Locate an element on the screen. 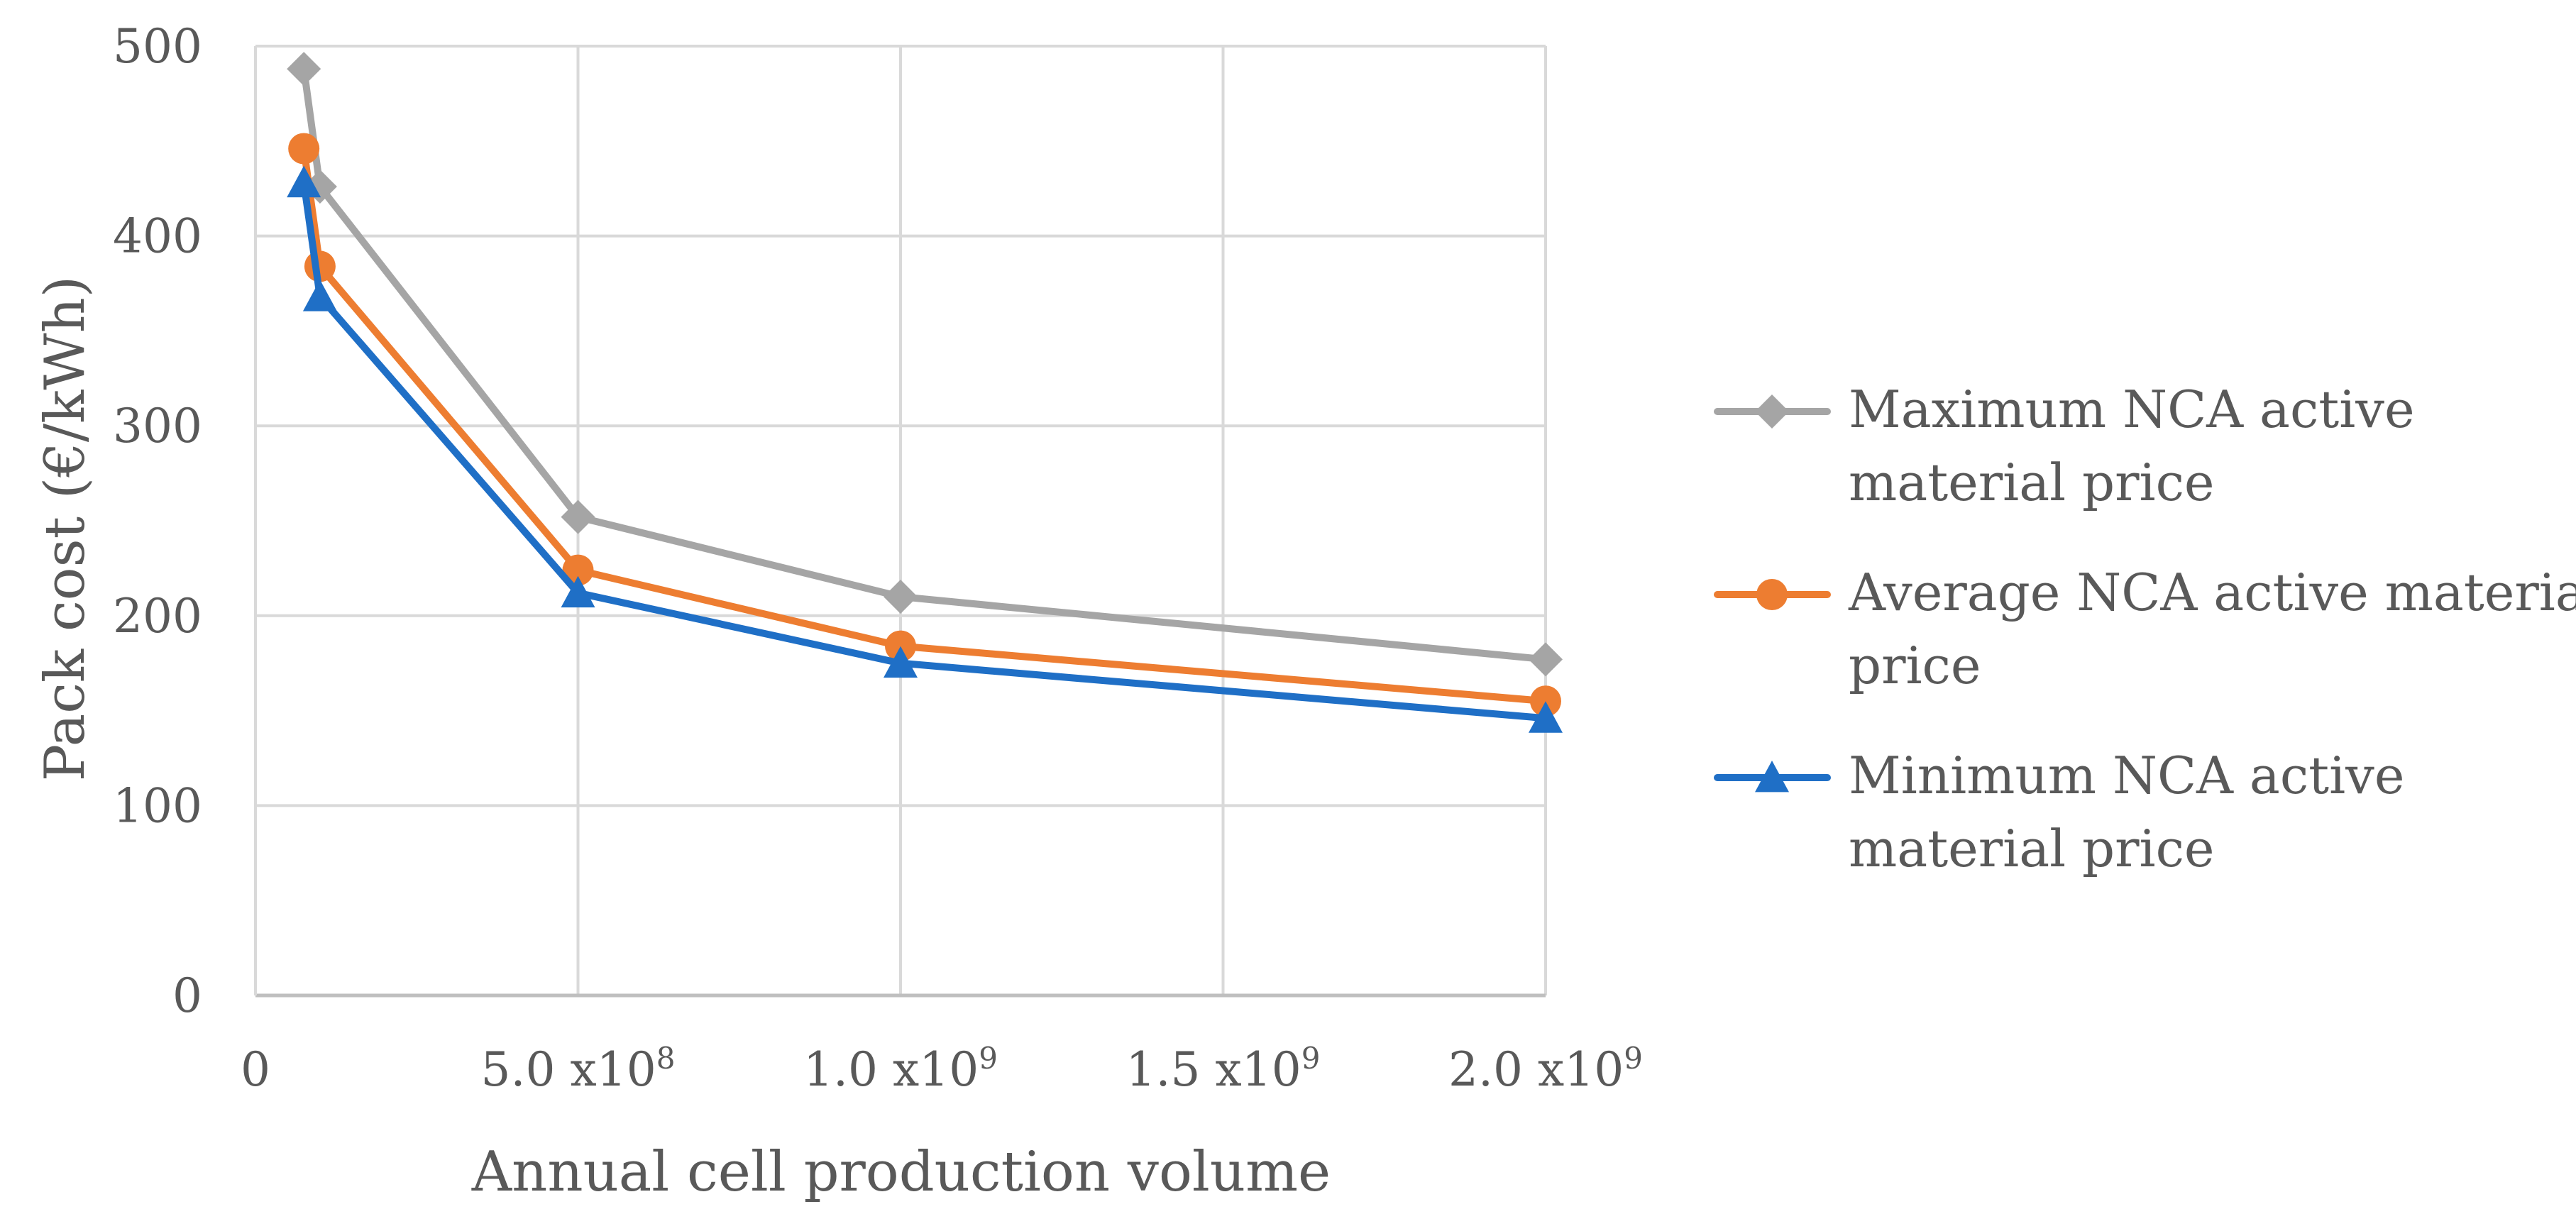 The width and height of the screenshot is (2576, 1231). x-axis-title: Annual cell production volume is located at coordinates (901, 1172).